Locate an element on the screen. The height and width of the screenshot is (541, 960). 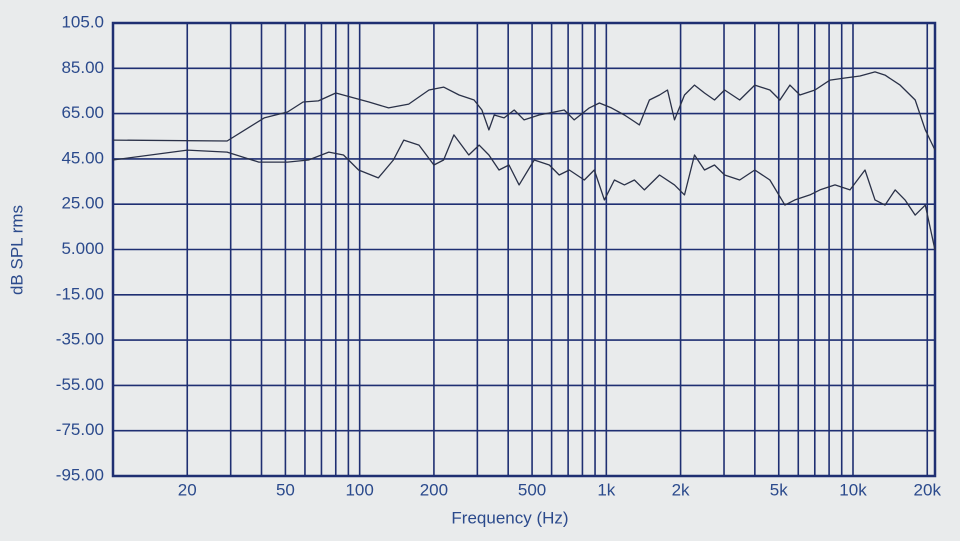
y-tick-label: 85.00 is located at coordinates (82, 67).